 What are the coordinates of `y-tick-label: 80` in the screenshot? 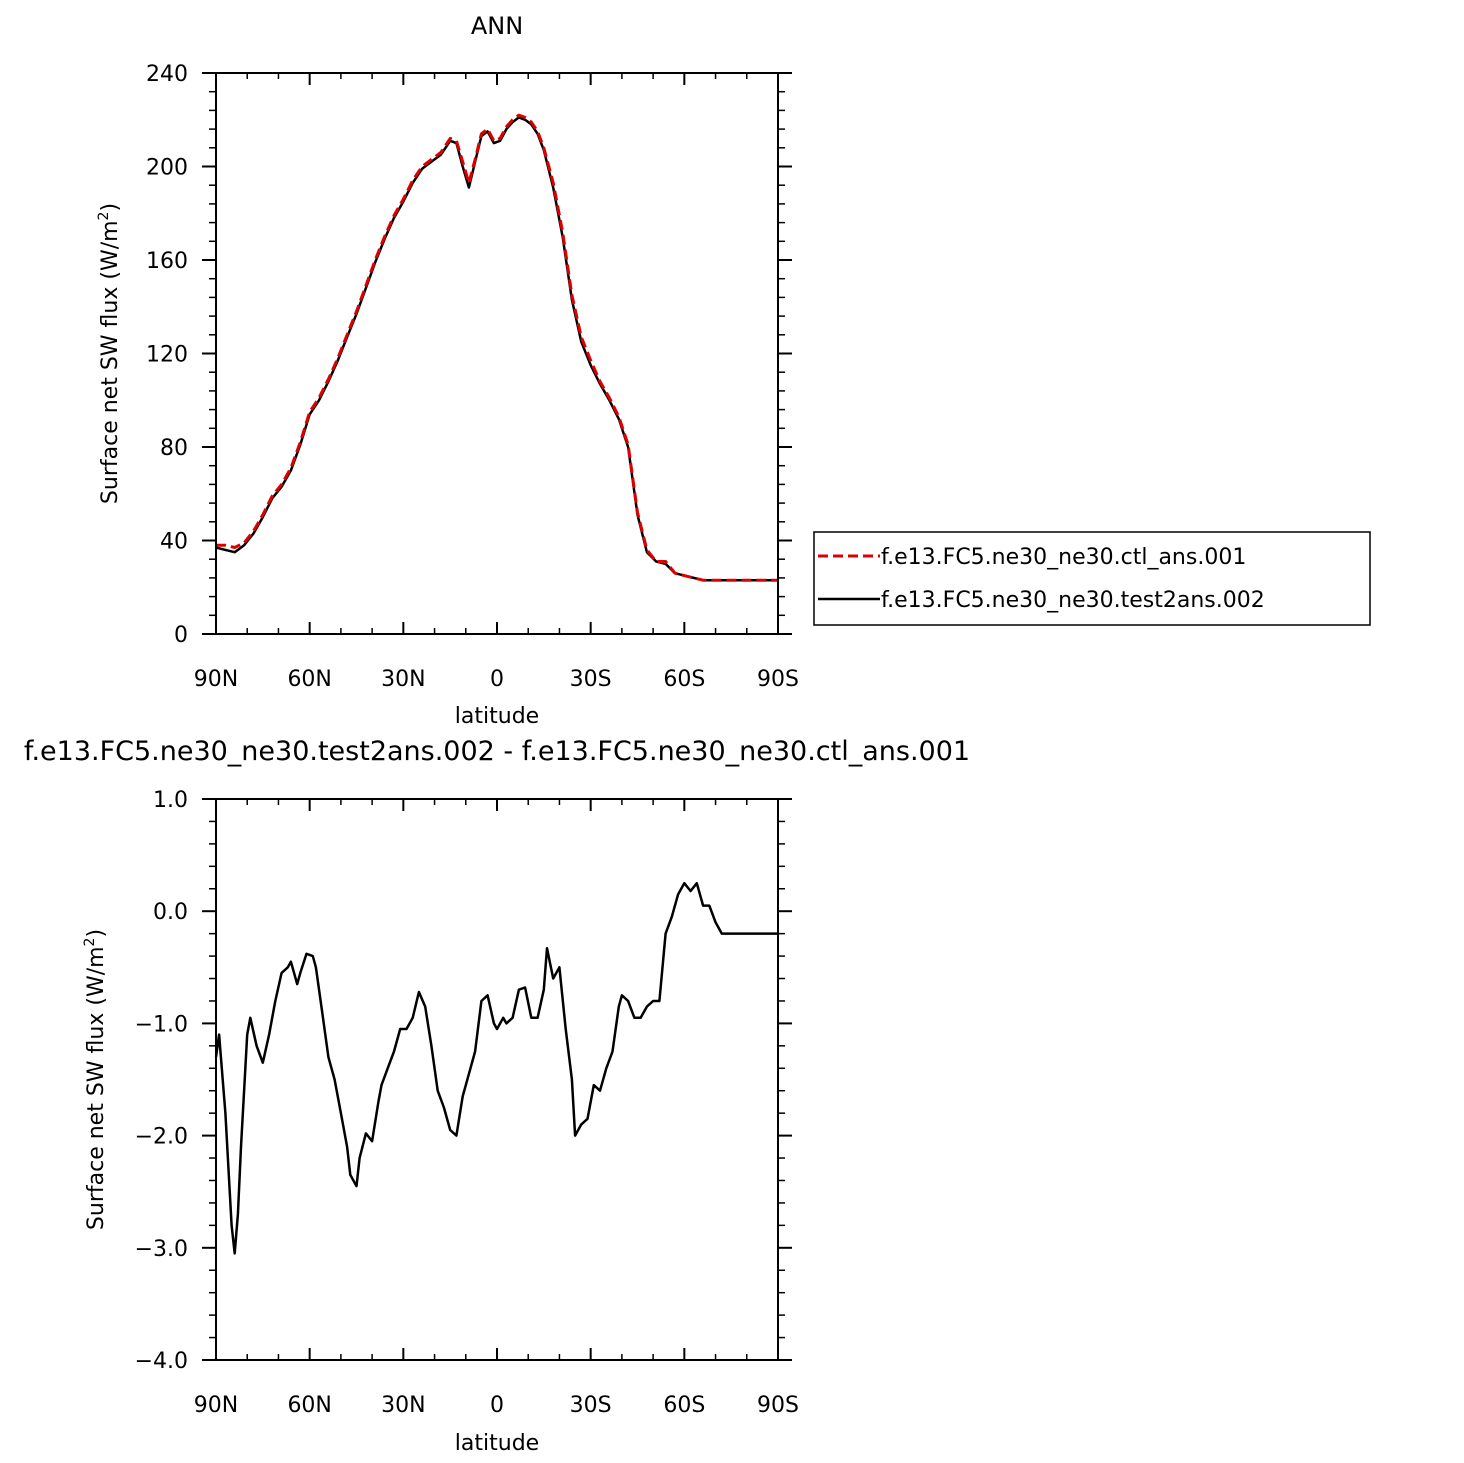 It's located at (174, 448).